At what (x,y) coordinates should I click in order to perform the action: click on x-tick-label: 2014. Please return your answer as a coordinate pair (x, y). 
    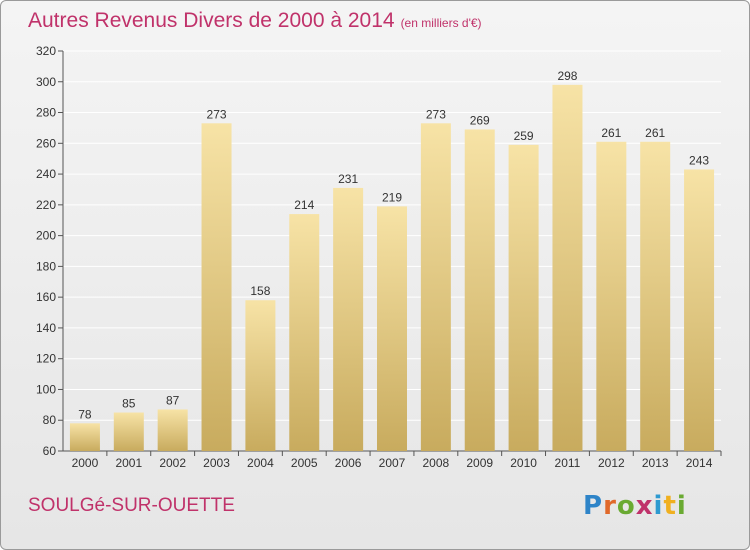
    Looking at the image, I should click on (699, 463).